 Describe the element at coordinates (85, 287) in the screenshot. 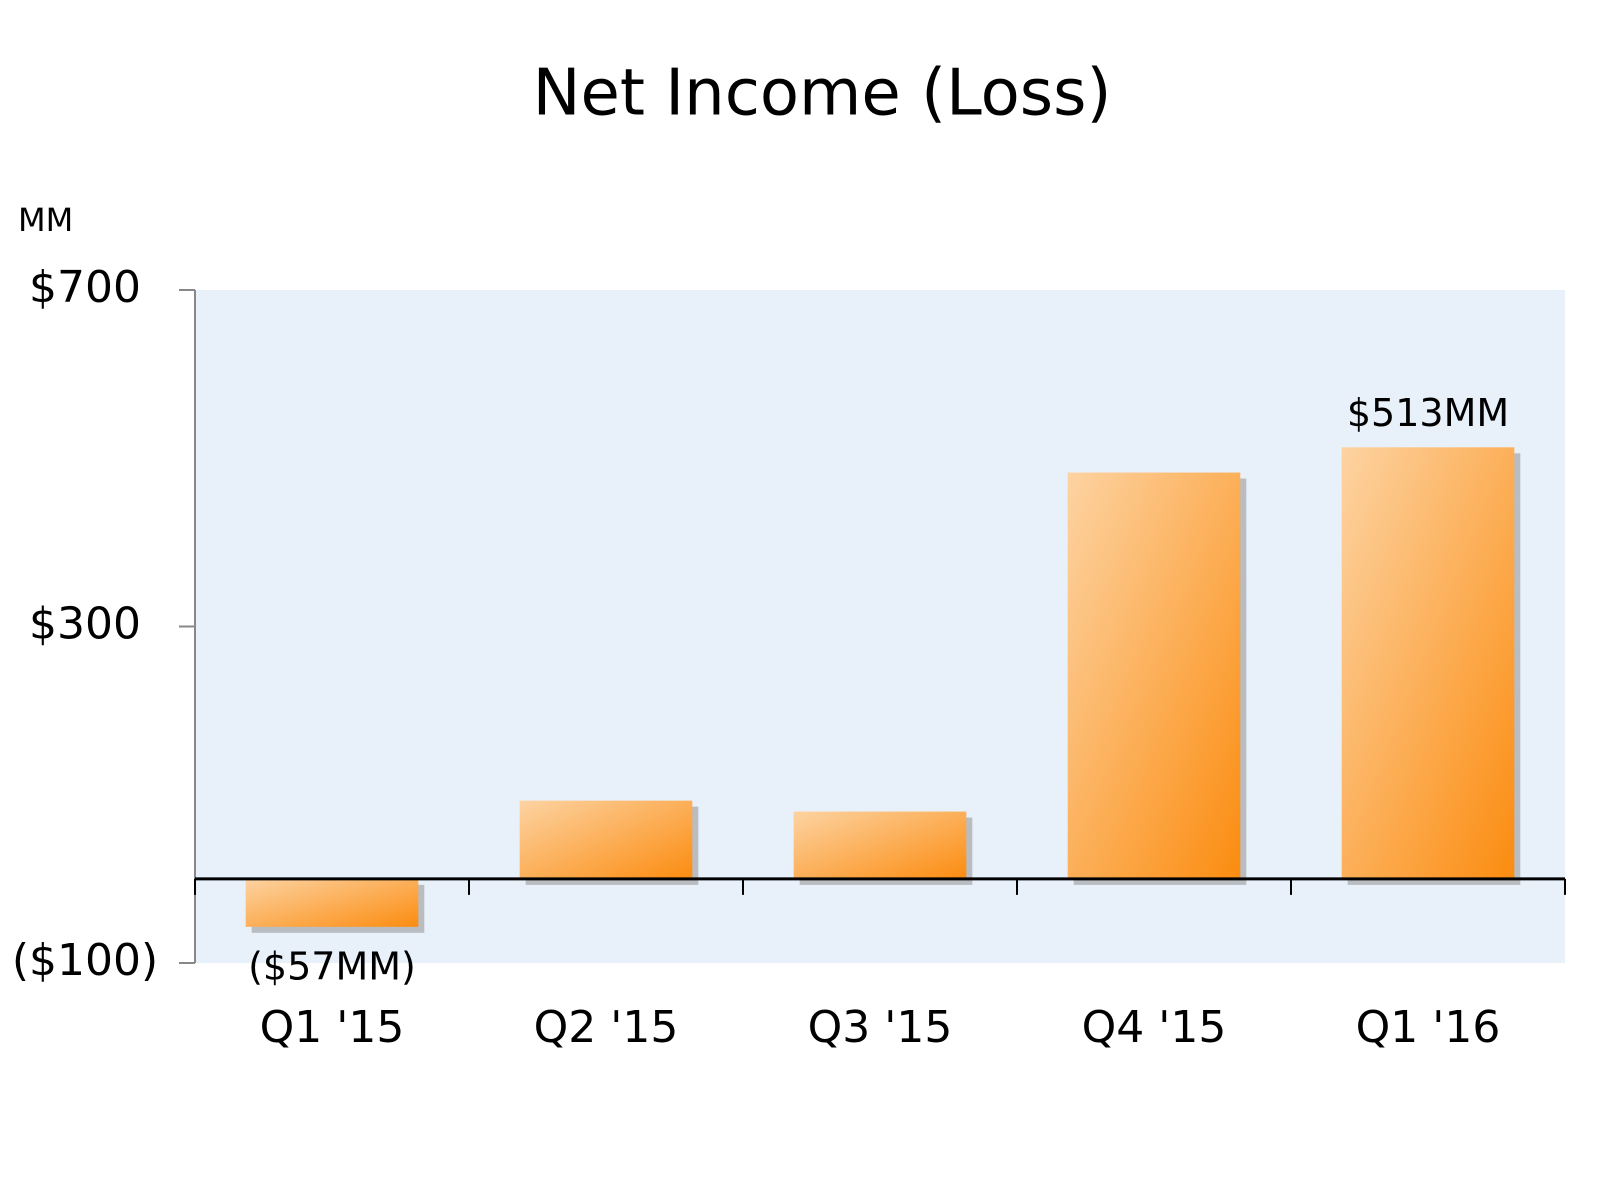

I see `y-tick-label: $700` at that location.